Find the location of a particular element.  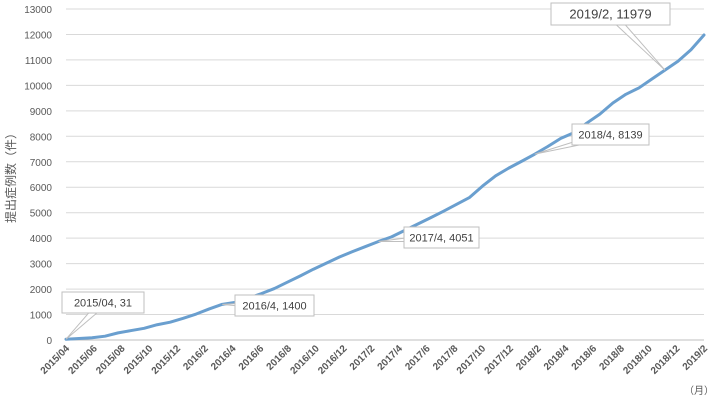

callout-label: 2019/2, 11979 is located at coordinates (610, 14).